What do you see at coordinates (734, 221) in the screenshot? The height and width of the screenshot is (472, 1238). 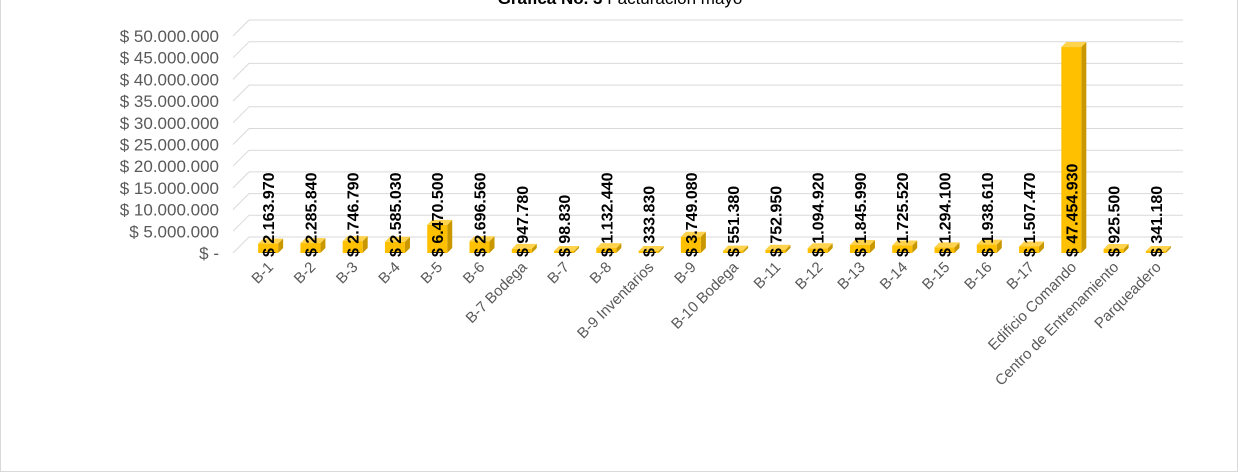 I see `data-label: $ 551.380` at bounding box center [734, 221].